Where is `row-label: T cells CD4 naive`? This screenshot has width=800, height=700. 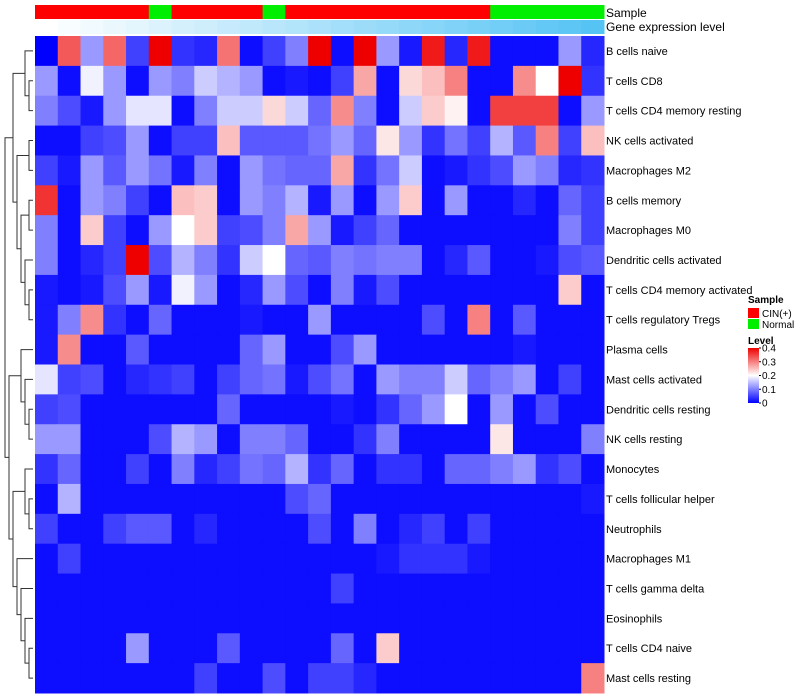 row-label: T cells CD4 naive is located at coordinates (649, 649).